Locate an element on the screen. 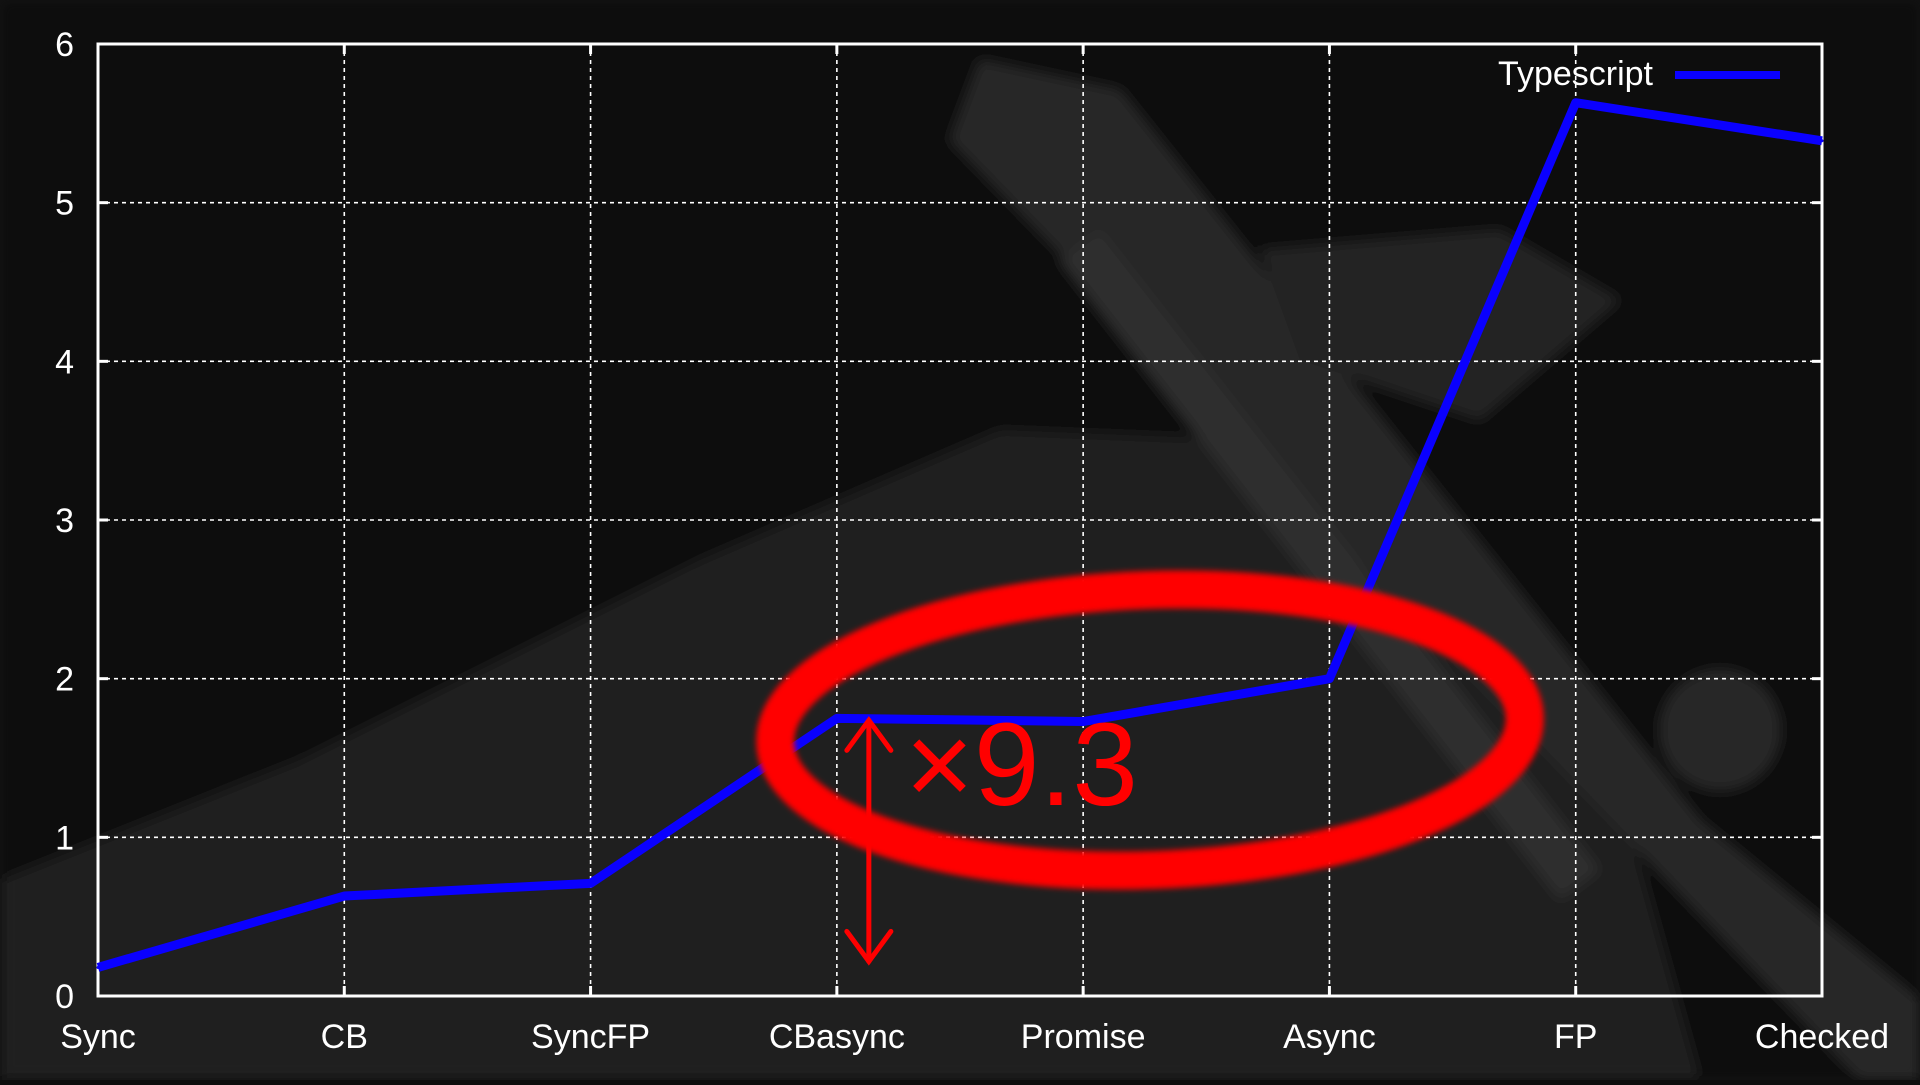  x-tick-label: Async is located at coordinates (1329, 1037).